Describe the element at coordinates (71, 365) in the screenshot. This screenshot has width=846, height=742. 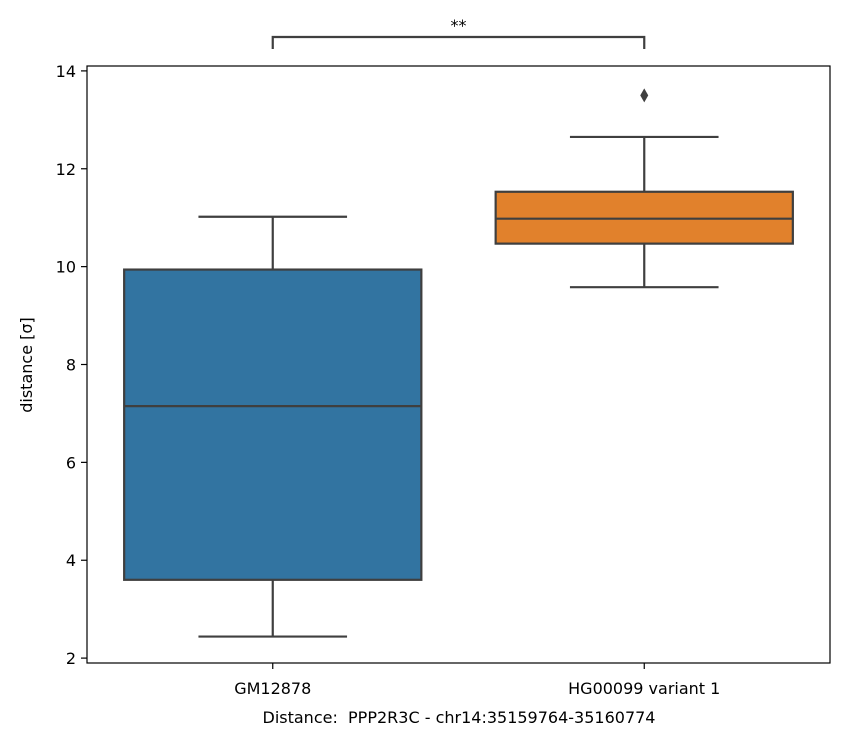
I see `y-tick-label: 8` at that location.